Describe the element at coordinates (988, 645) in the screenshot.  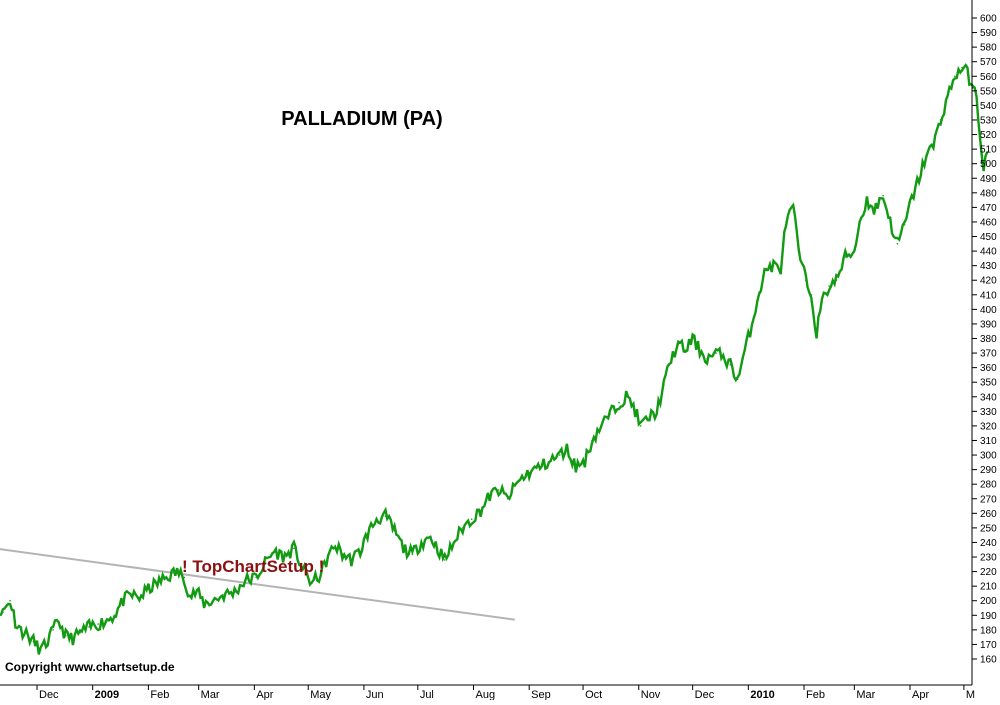
I see `y-tick-label: 170` at that location.